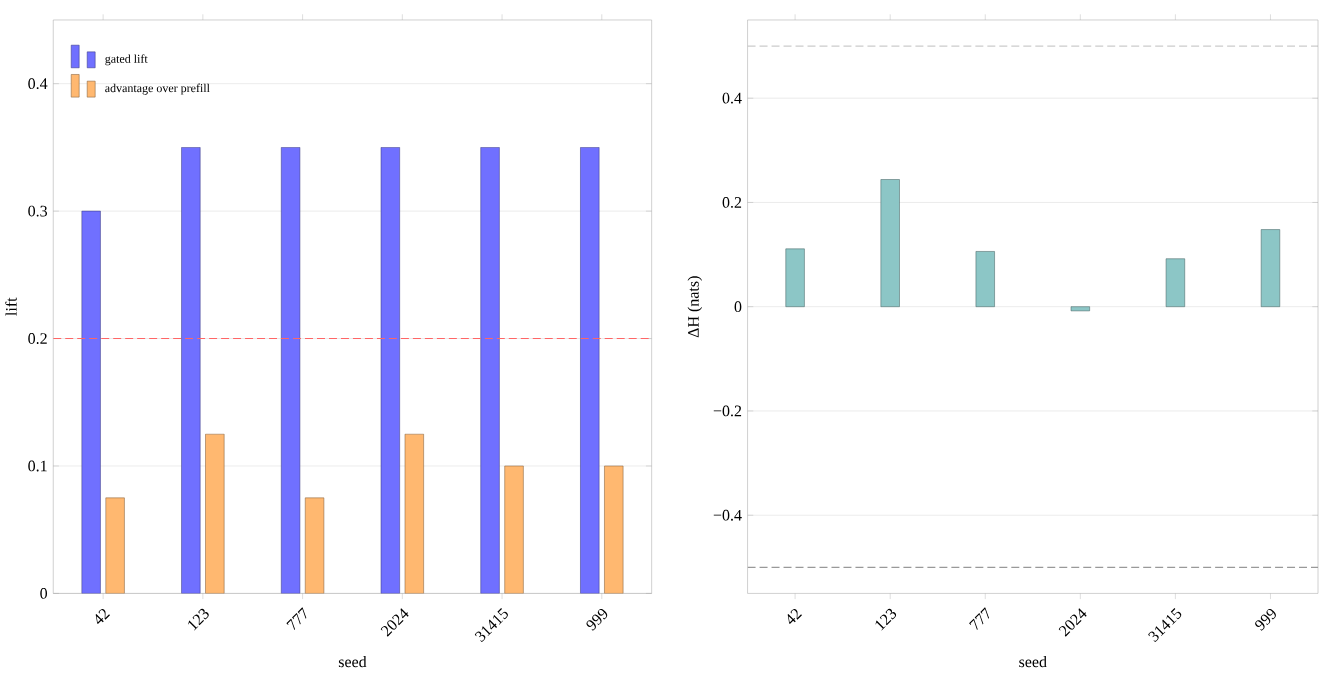  What do you see at coordinates (695, 307) in the screenshot?
I see `y-axis-title: ΔH (nats)` at bounding box center [695, 307].